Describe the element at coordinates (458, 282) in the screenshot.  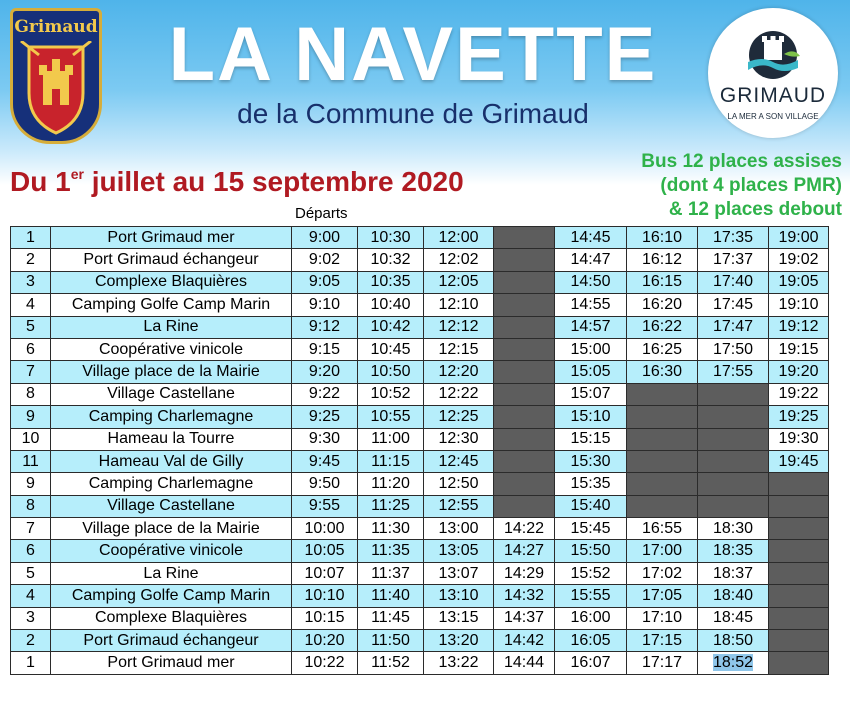
I see `departure-time: 12:05` at that location.